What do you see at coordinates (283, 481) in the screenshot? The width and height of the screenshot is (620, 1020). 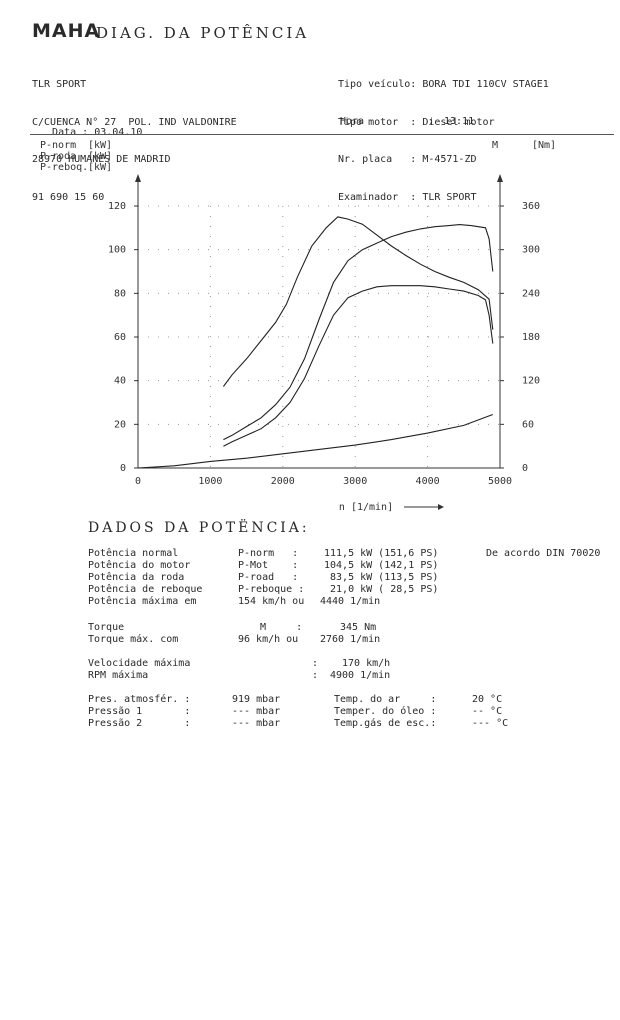 I see `x-tick-label: 2000` at bounding box center [283, 481].